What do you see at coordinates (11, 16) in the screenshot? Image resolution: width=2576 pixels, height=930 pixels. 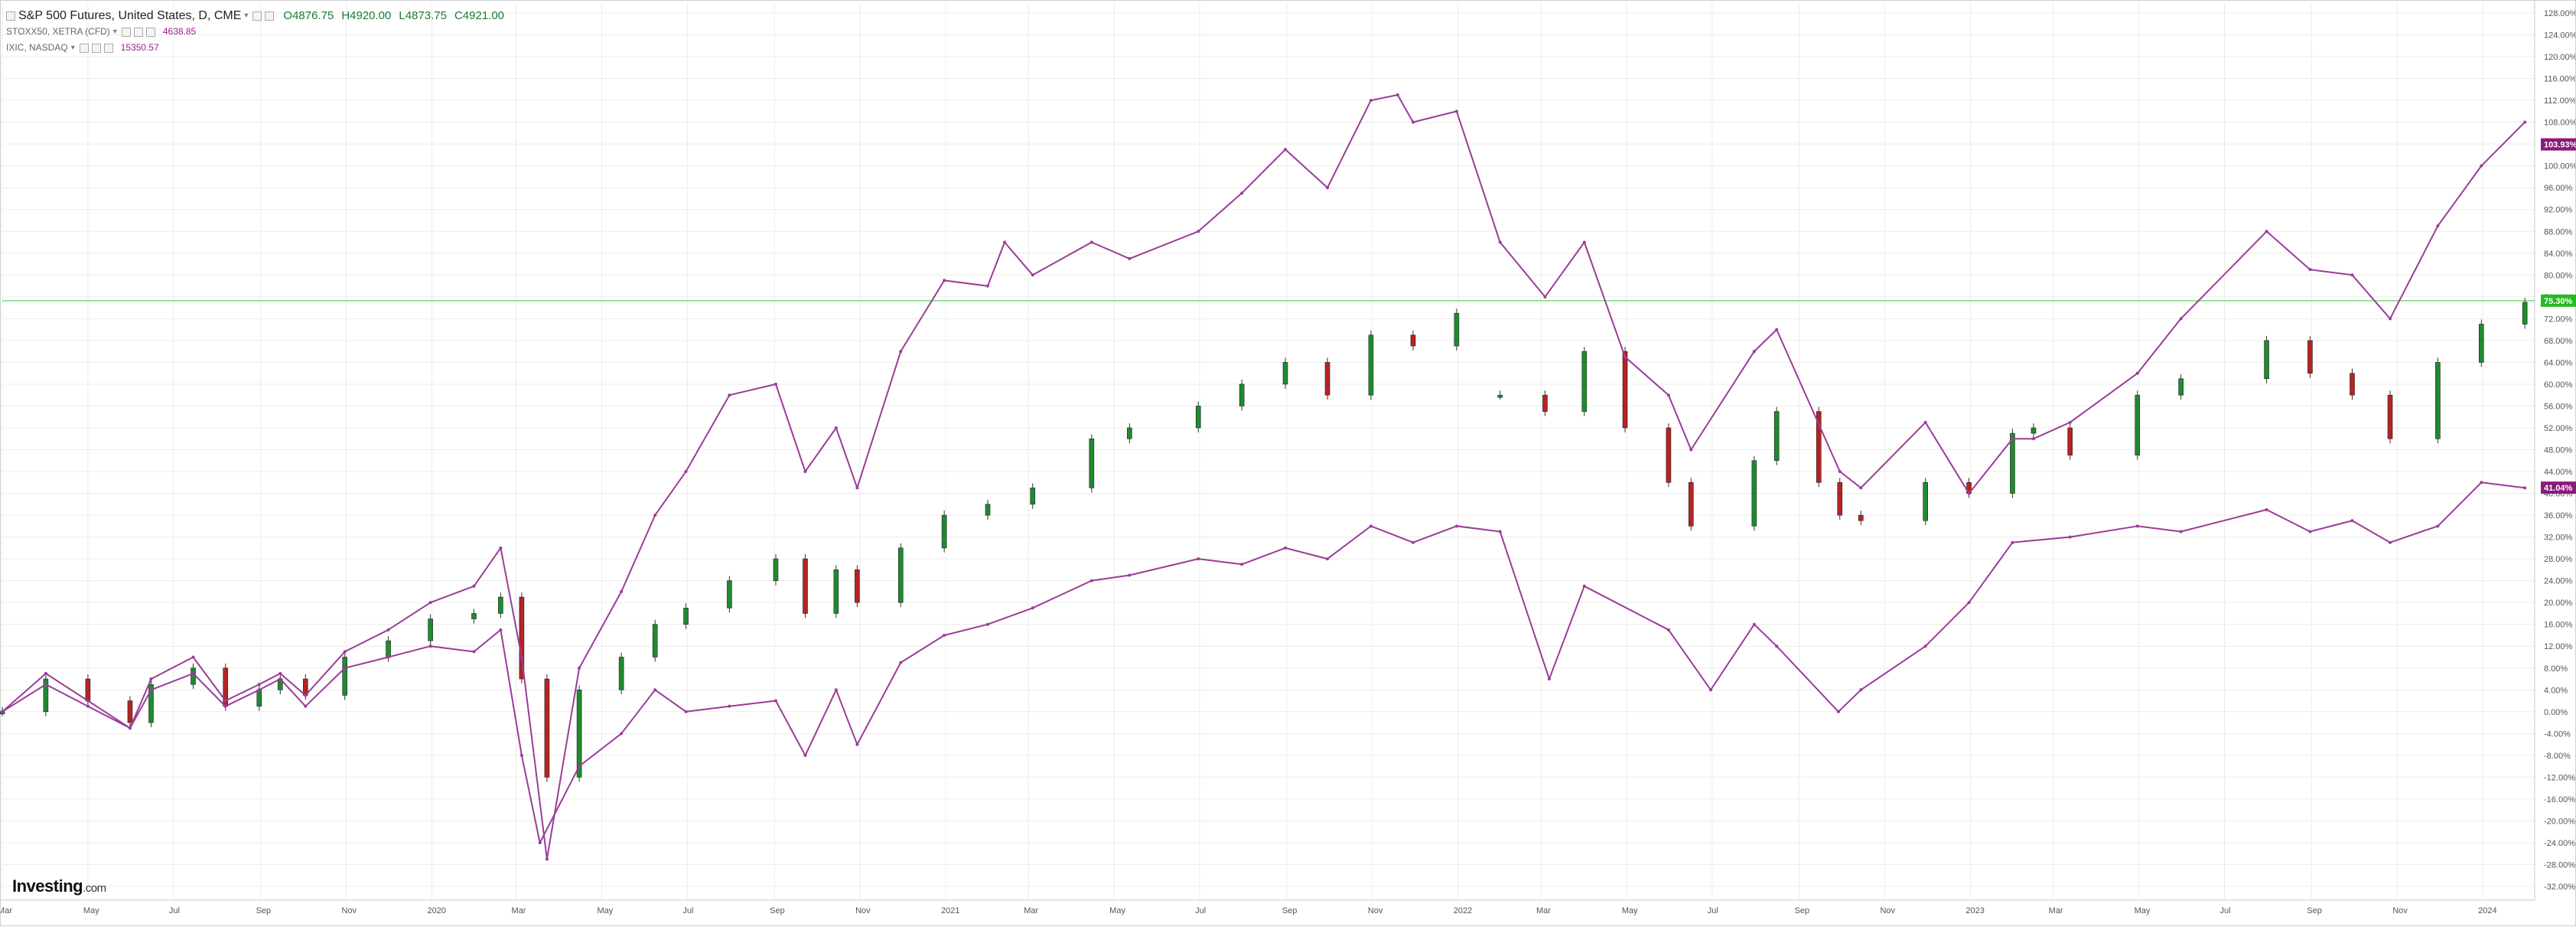 I see `collapse-icon` at bounding box center [11, 16].